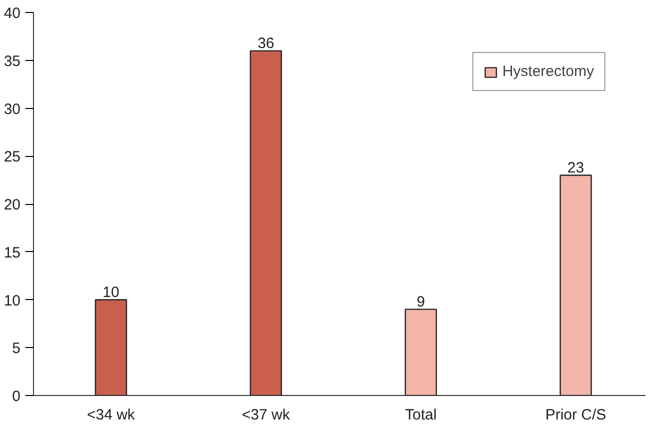 The width and height of the screenshot is (655, 426). What do you see at coordinates (16, 396) in the screenshot?
I see `y-tick-label: 0` at bounding box center [16, 396].